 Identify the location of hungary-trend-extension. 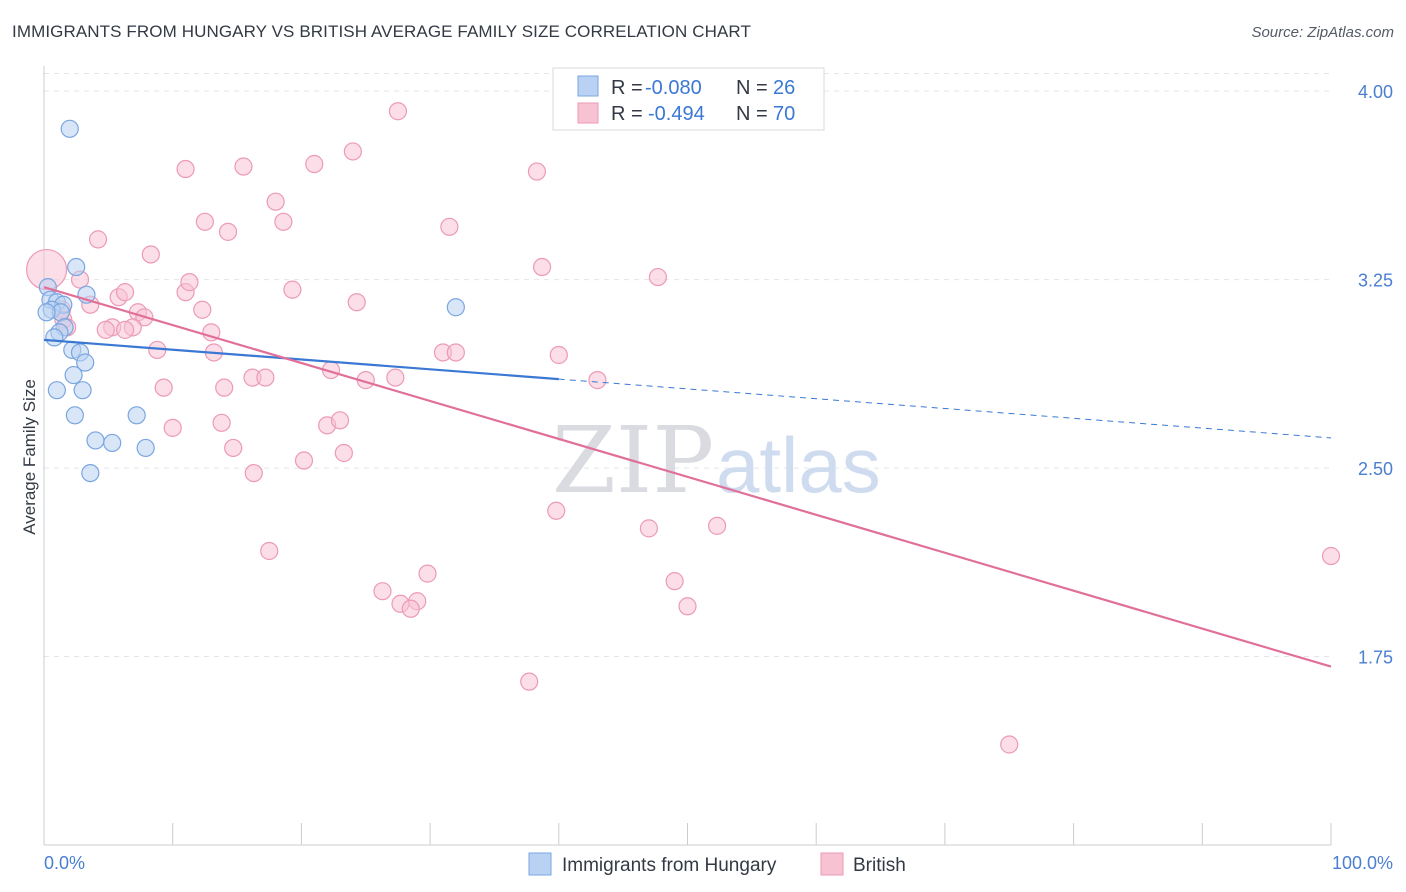
(945, 408).